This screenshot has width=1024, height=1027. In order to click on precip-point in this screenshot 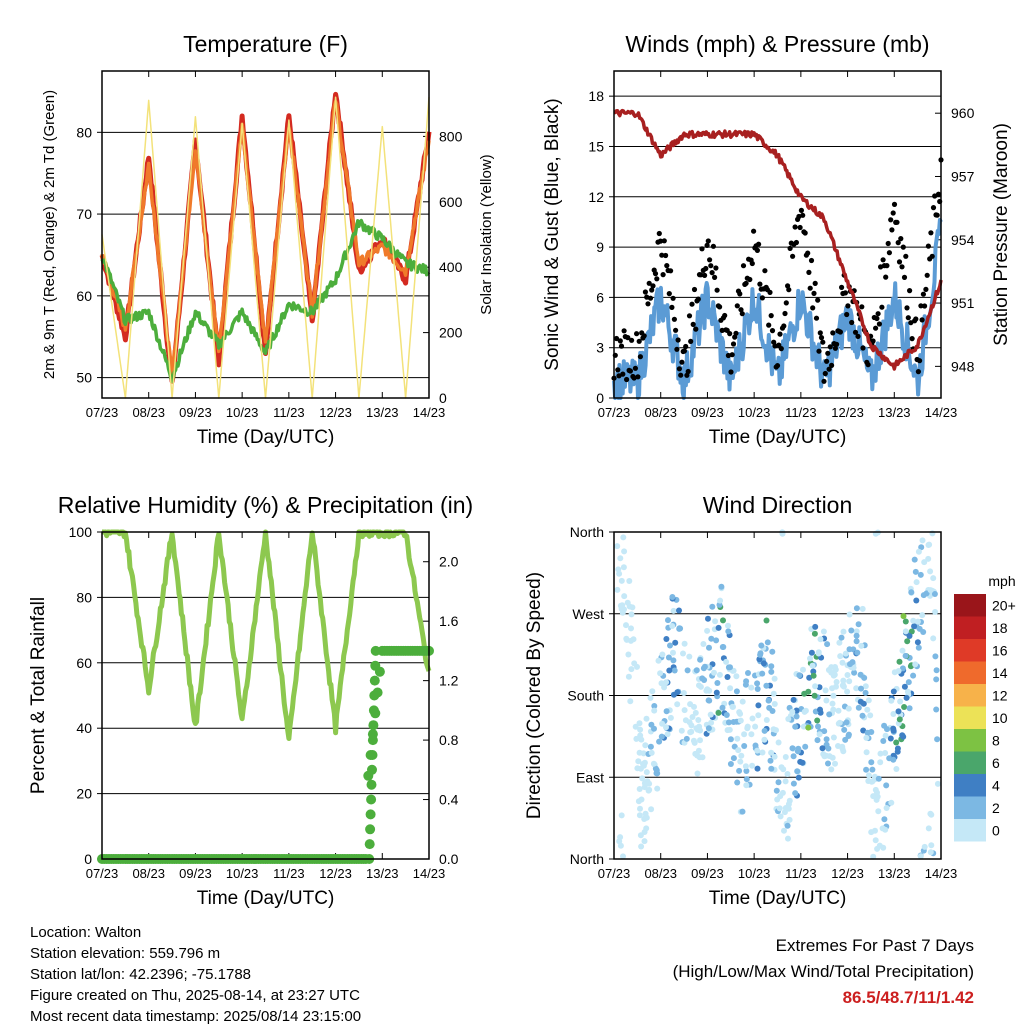, I will do `click(375, 665)`.